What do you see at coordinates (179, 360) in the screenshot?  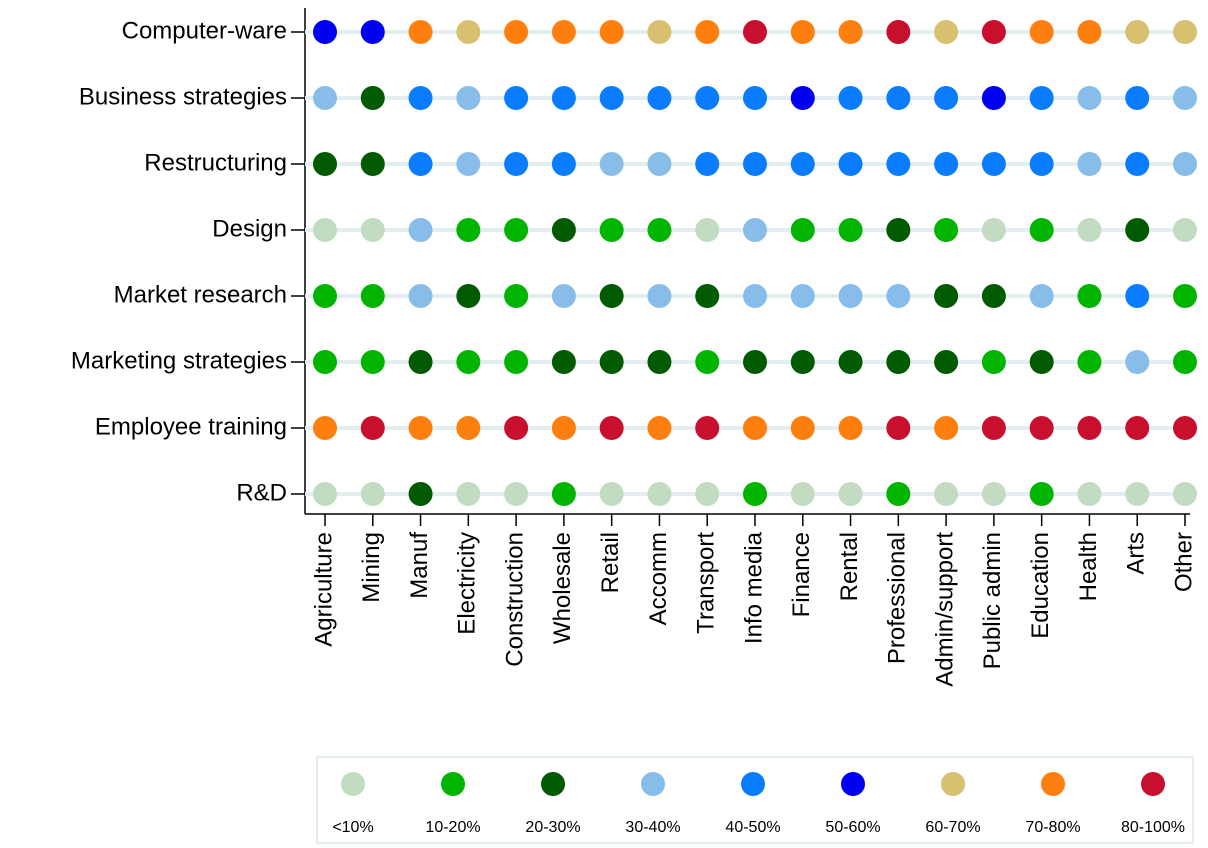 I see `y-tick-label: Marketing strategies` at bounding box center [179, 360].